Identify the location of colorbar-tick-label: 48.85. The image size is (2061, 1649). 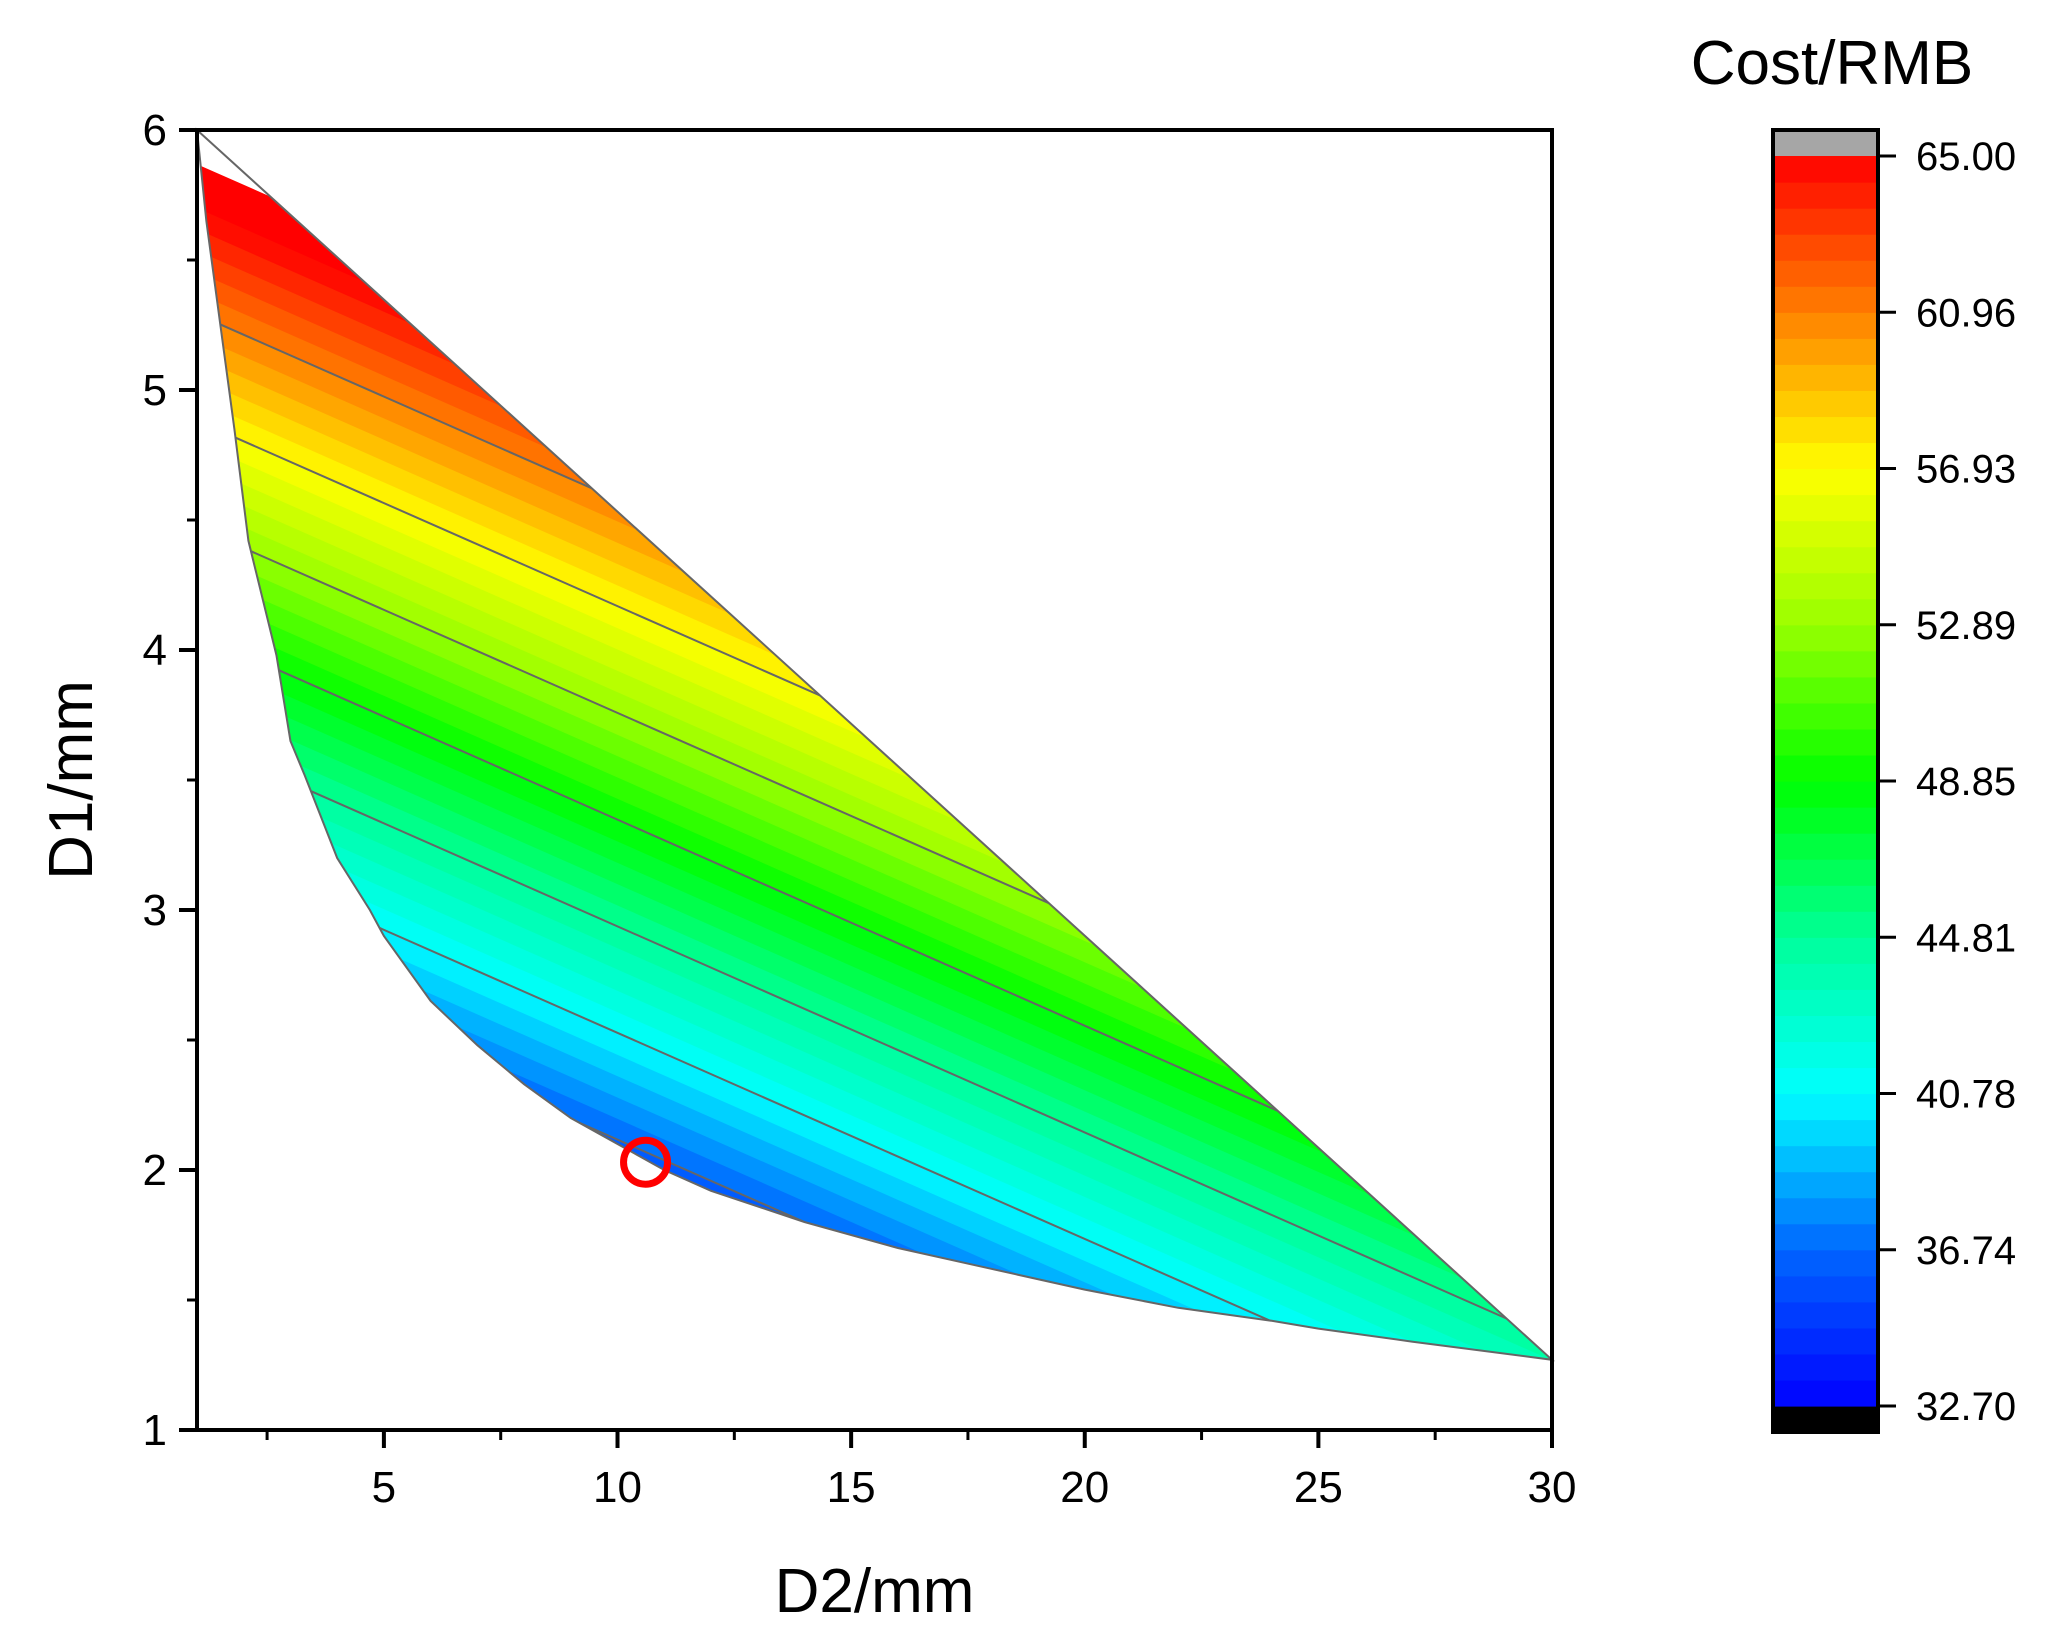
(1966, 782).